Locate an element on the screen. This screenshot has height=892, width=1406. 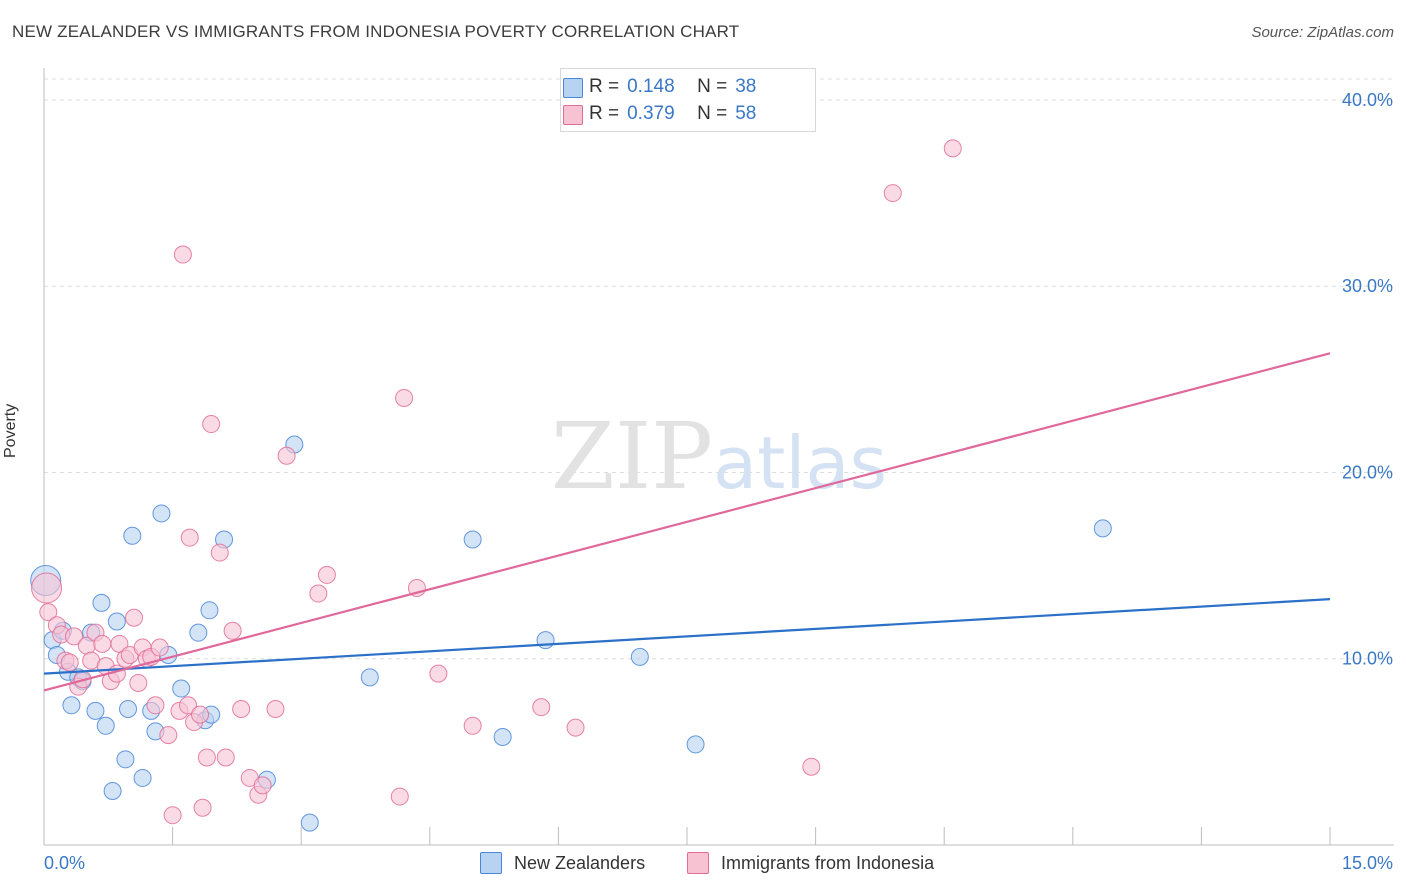
y-tick-label: 40.0% is located at coordinates (1367, 100).